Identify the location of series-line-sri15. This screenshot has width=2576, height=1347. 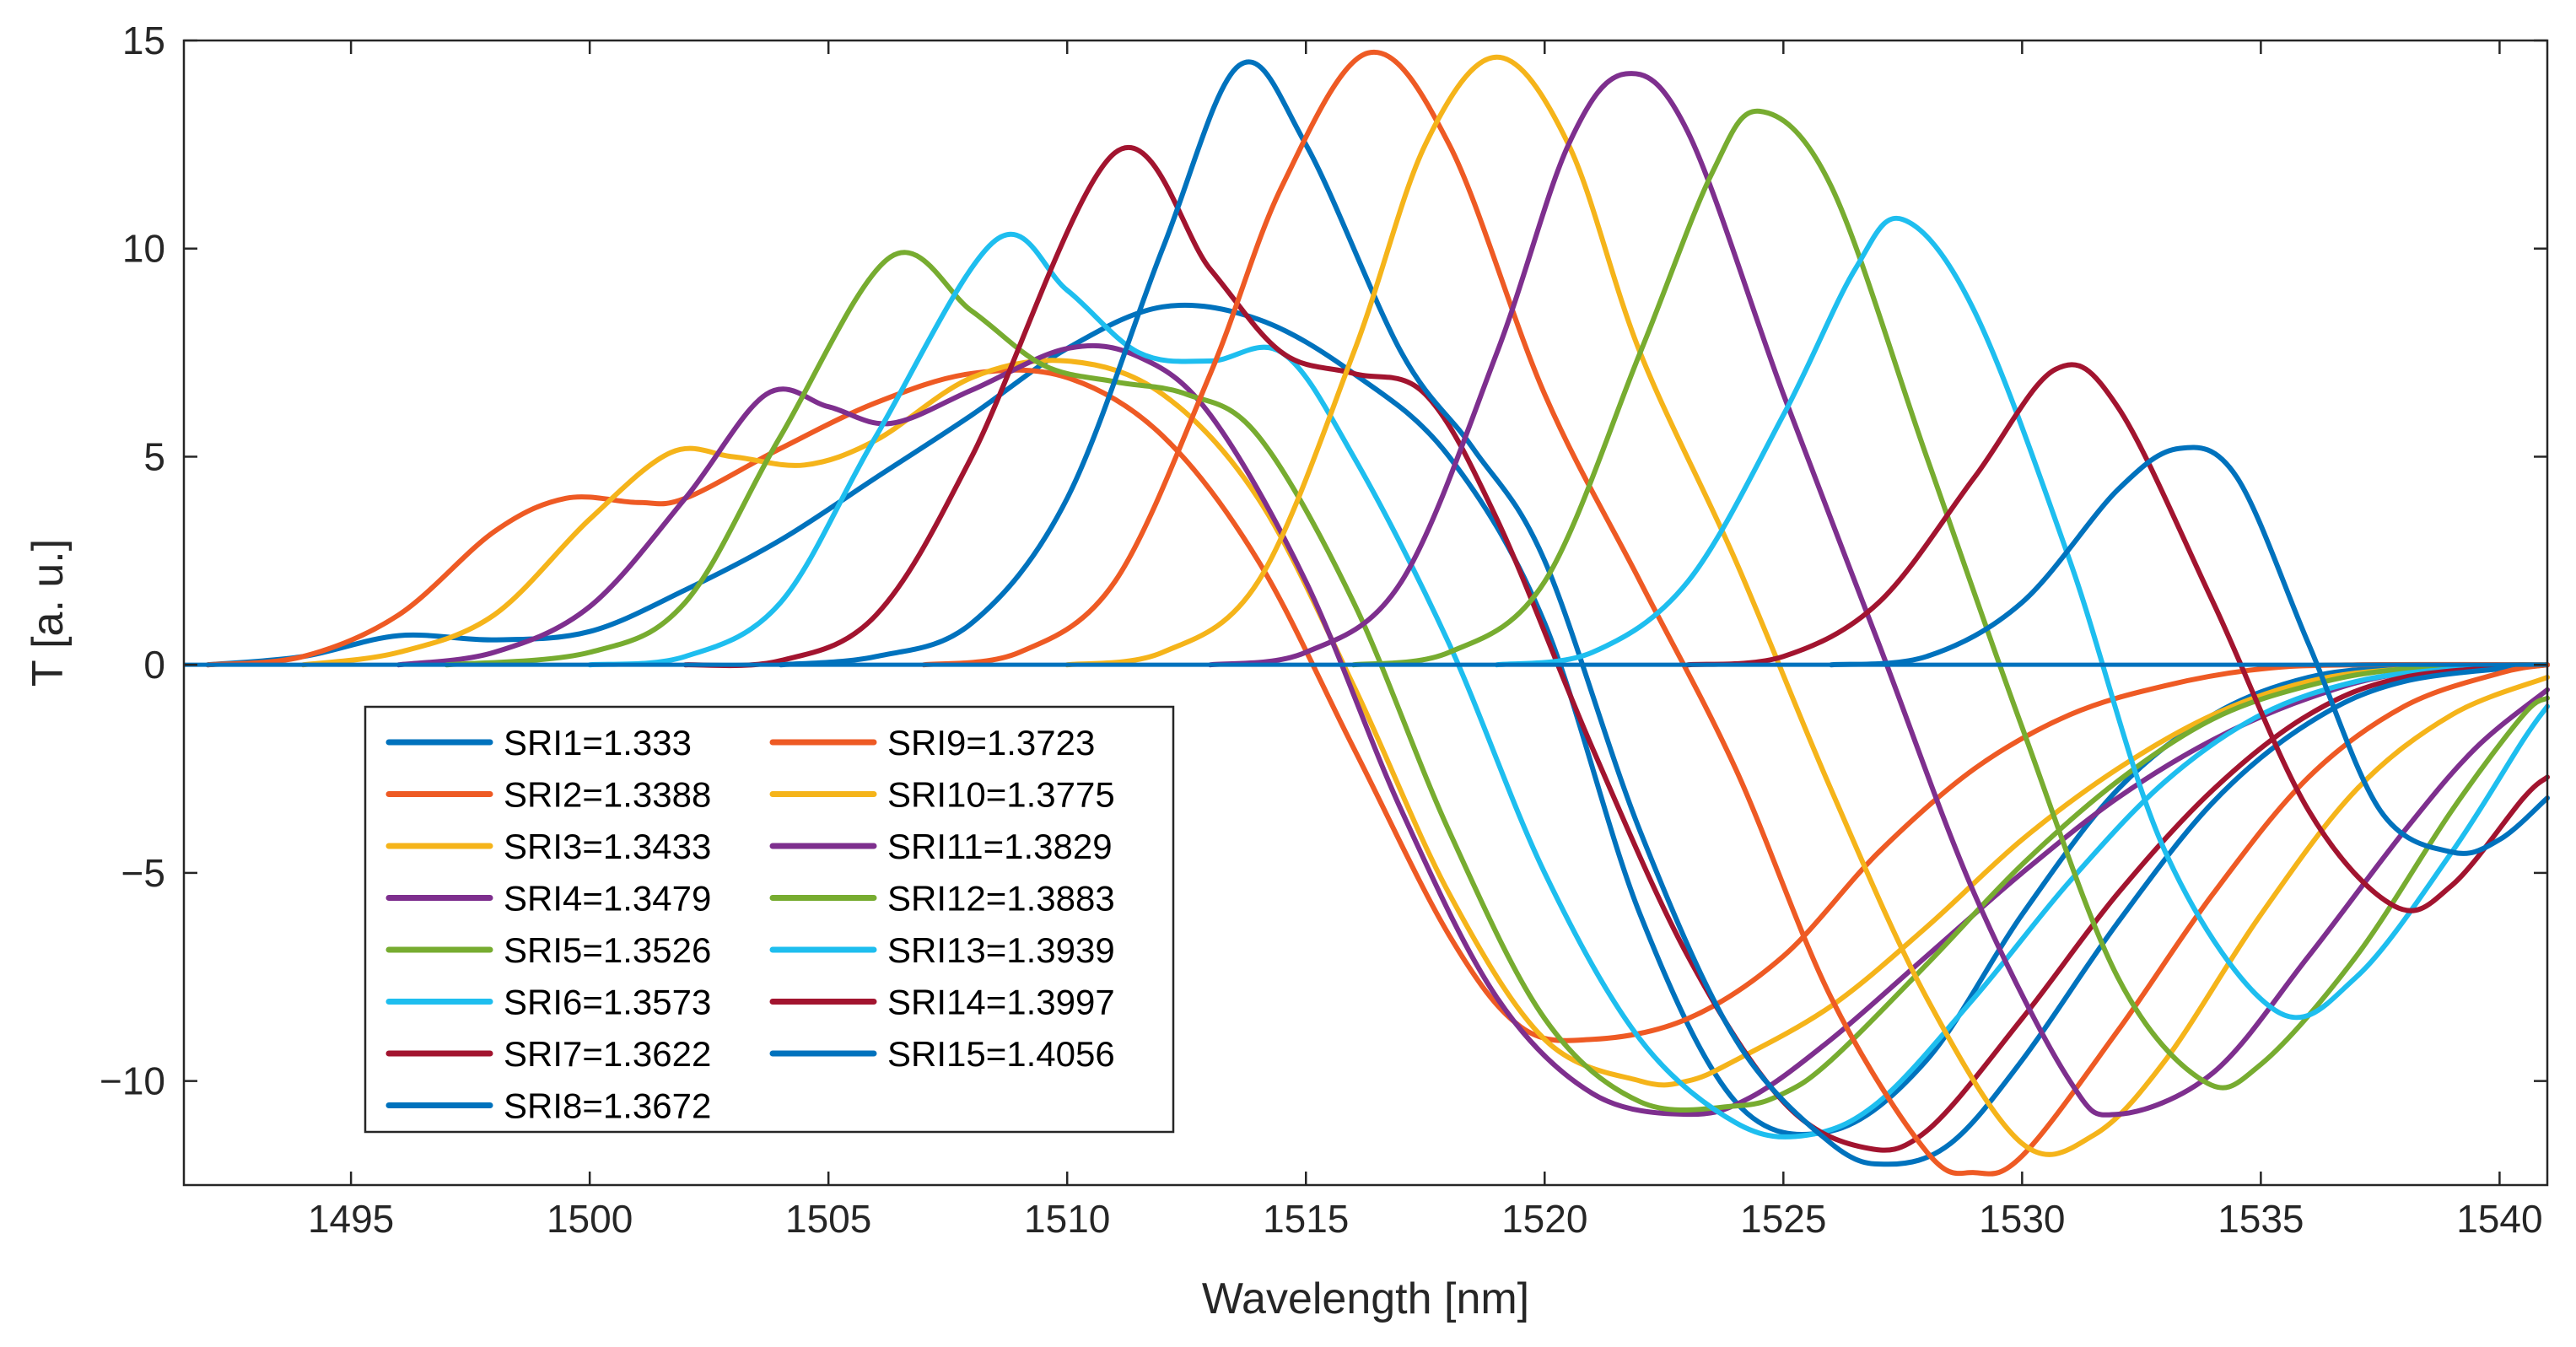
(2189, 650).